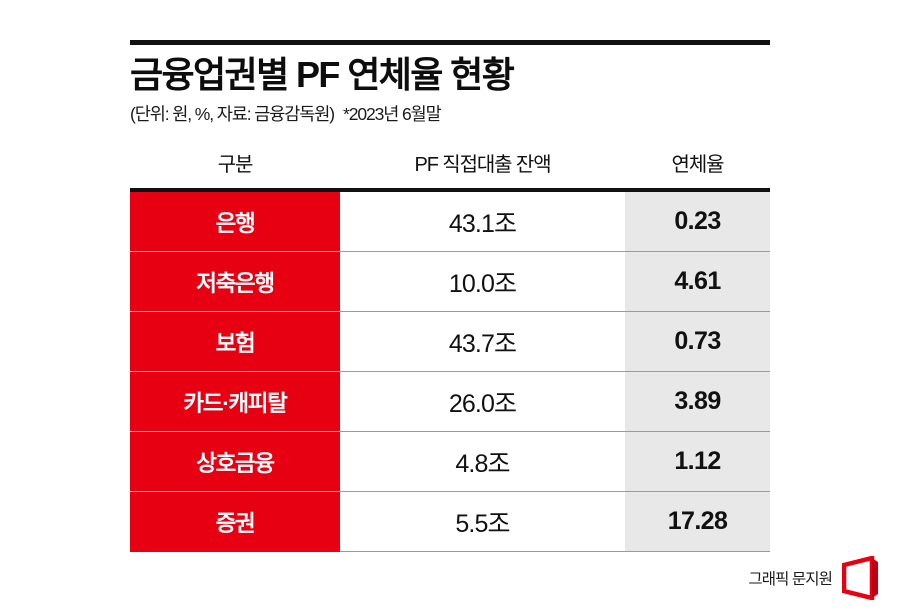 This screenshot has height=616, width=900. Describe the element at coordinates (697, 169) in the screenshot. I see `column-header-delinquency-rate: 연체율` at that location.